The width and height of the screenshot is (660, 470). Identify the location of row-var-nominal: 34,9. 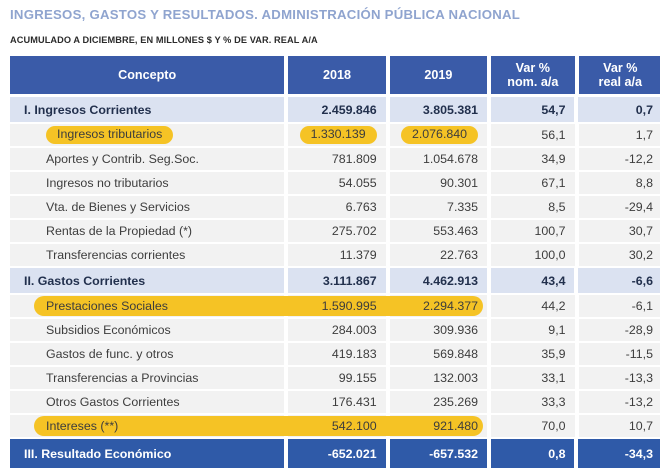
(533, 159).